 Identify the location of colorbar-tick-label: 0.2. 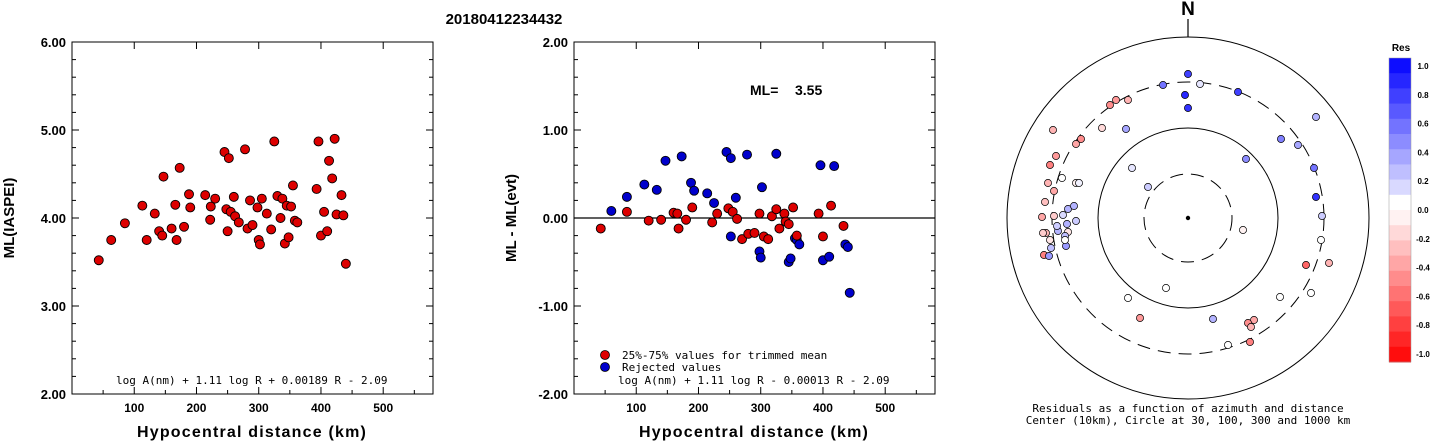
(1423, 181).